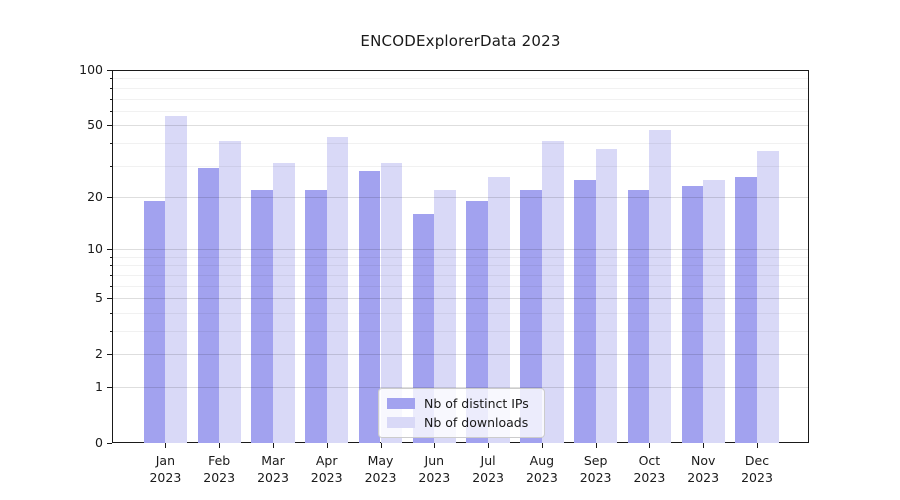  I want to click on y-axis-label-10: 10, so click(95, 249).